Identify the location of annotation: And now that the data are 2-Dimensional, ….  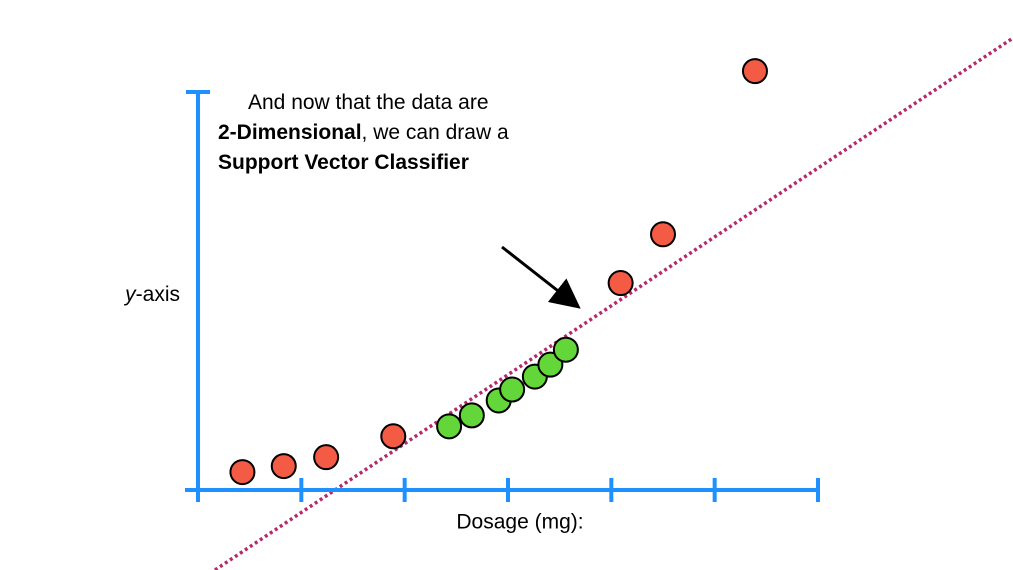
(363, 132).